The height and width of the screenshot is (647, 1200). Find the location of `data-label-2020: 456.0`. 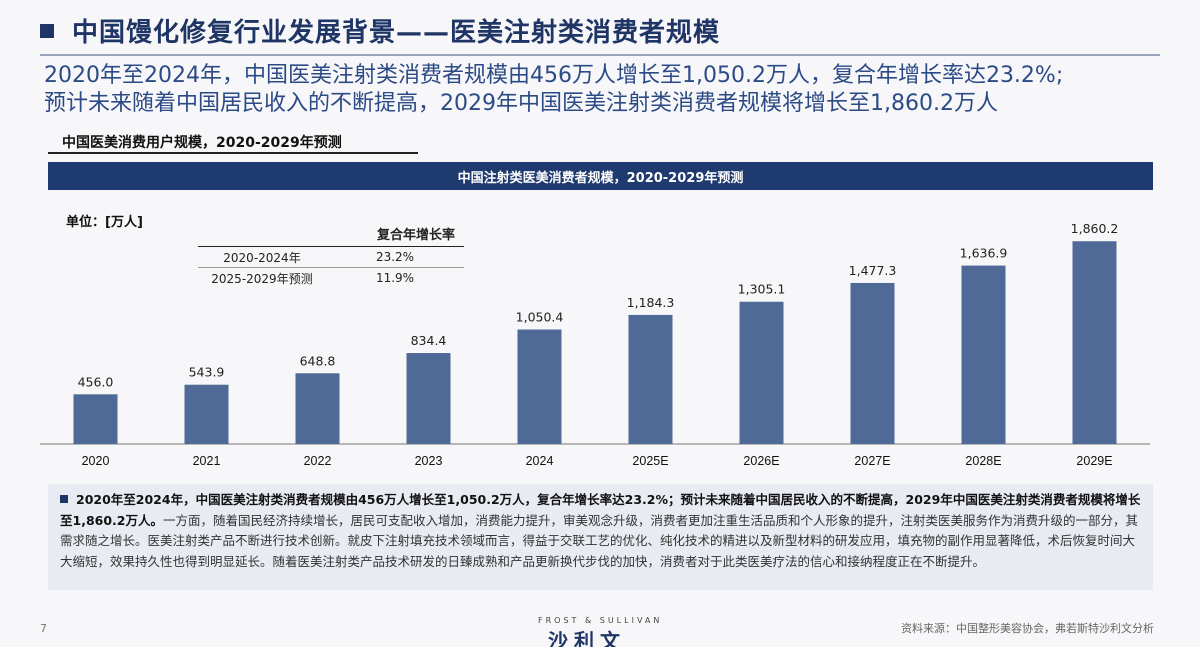

data-label-2020: 456.0 is located at coordinates (96, 381).